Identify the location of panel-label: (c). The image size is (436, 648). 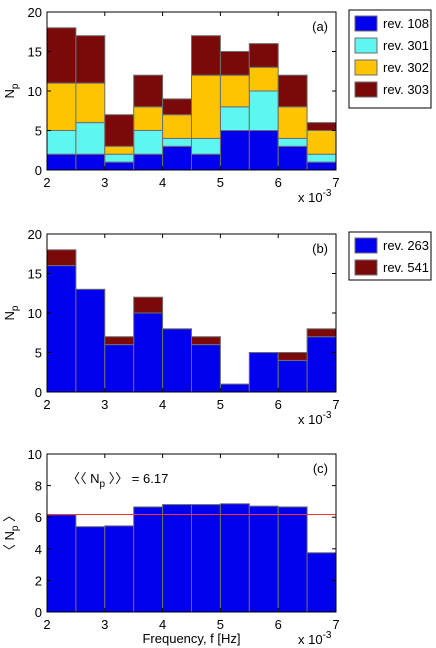
(320, 468).